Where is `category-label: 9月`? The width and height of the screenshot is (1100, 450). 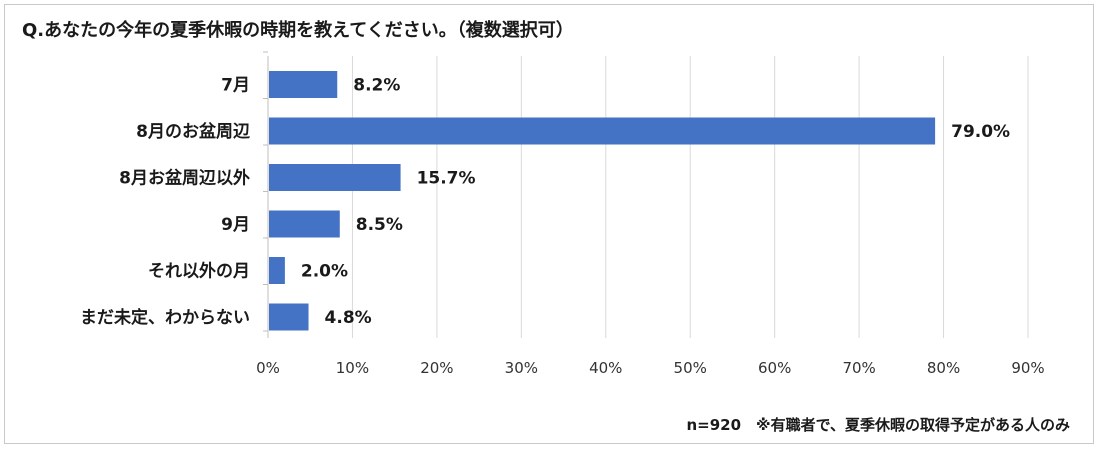 category-label: 9月 is located at coordinates (235, 225).